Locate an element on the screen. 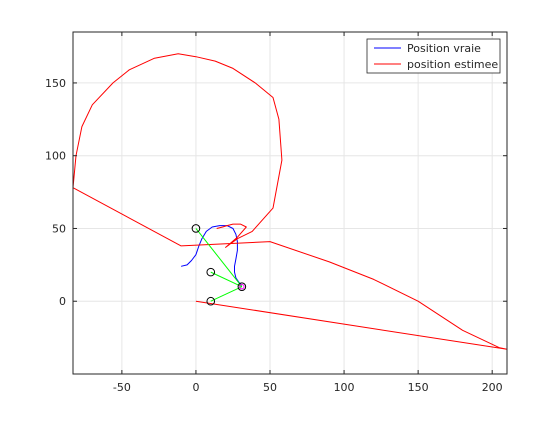  x-tick-label: 50 is located at coordinates (270, 387).